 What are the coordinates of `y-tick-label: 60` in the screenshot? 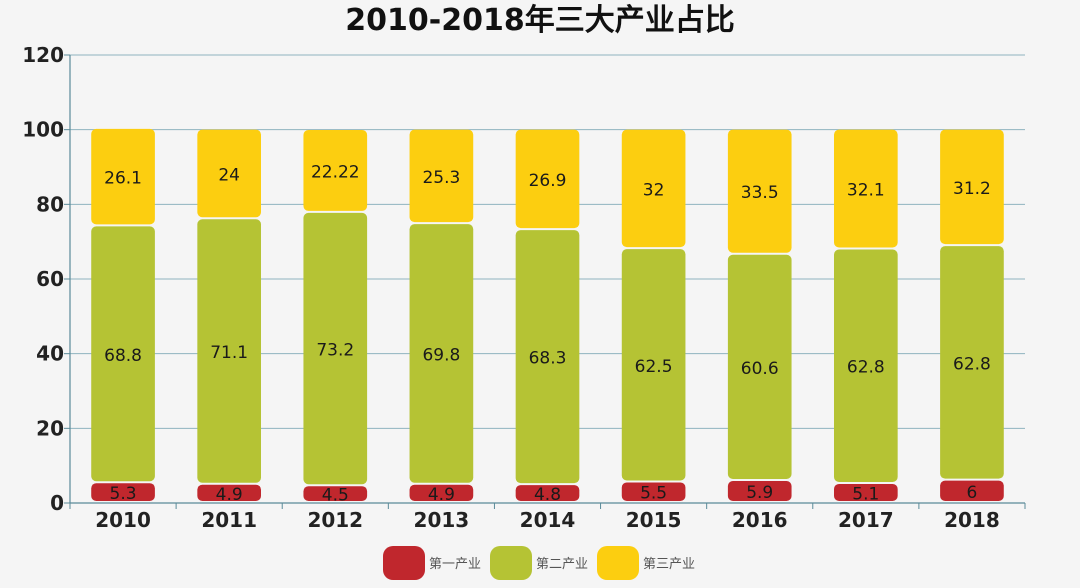 It's located at (50, 279).